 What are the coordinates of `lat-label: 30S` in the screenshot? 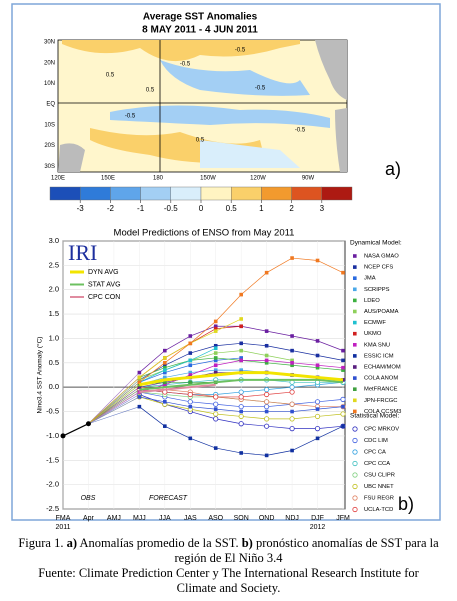 It's located at (49, 167).